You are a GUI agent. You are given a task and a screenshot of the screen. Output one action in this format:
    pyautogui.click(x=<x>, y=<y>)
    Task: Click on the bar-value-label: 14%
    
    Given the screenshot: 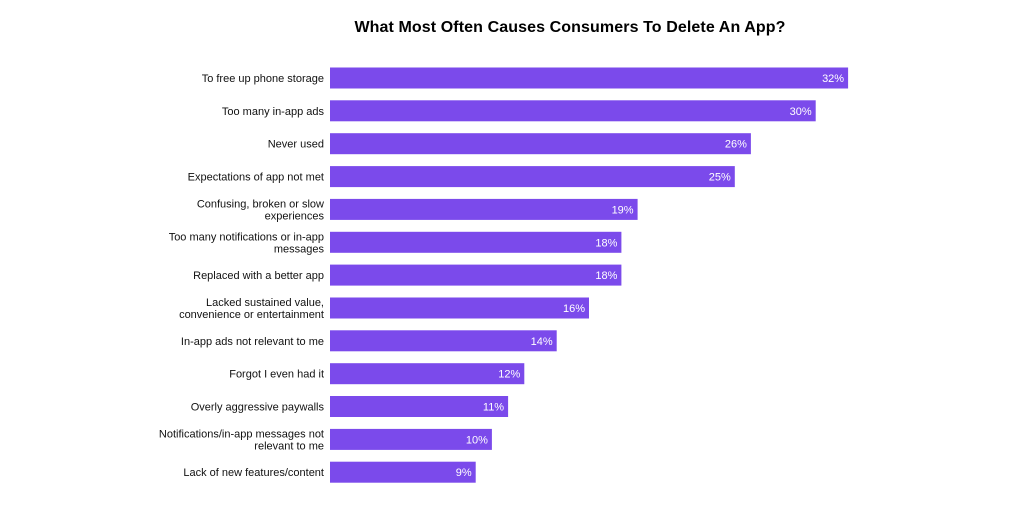 What is the action you would take?
    pyautogui.click(x=542, y=342)
    